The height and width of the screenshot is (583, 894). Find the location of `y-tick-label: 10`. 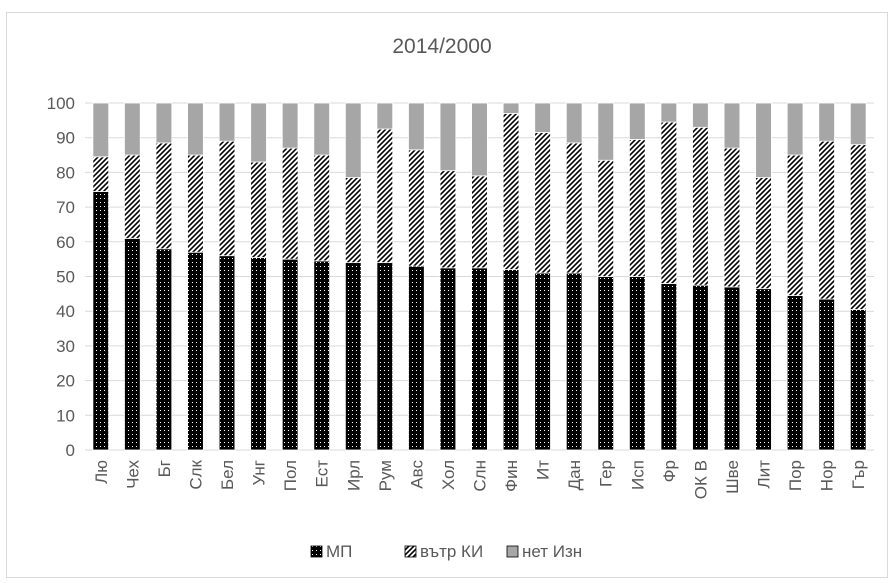

y-tick-label: 10 is located at coordinates (65, 415).